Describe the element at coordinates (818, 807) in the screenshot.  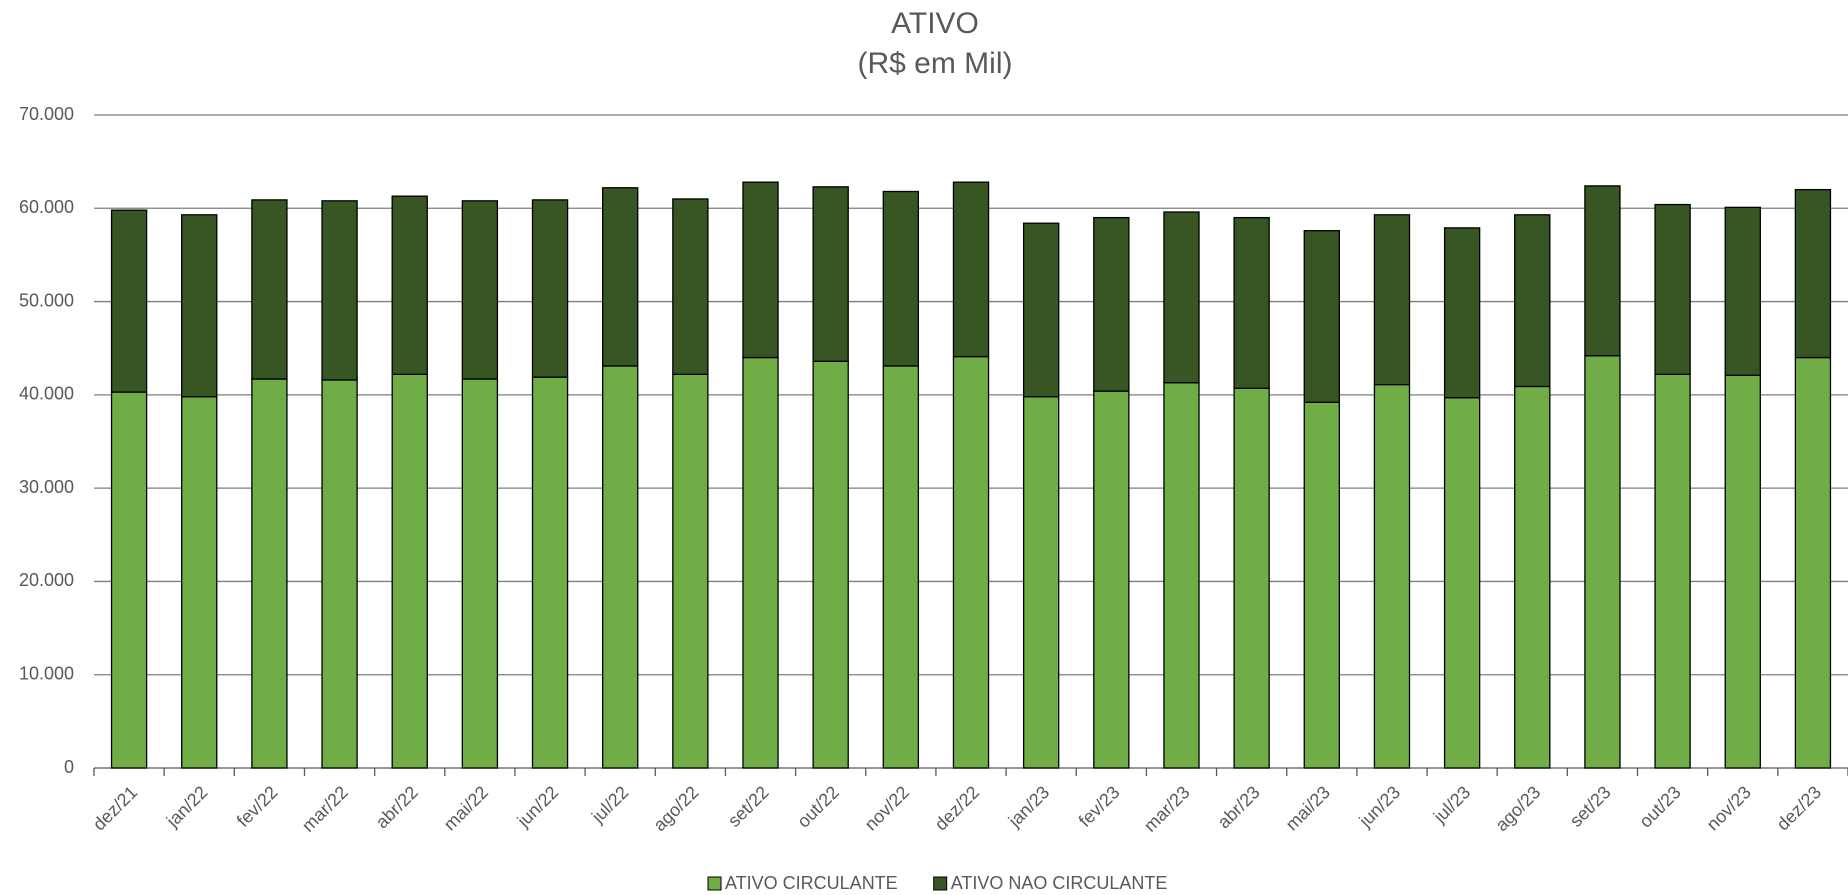
I see `x-tick-label: out/22` at that location.